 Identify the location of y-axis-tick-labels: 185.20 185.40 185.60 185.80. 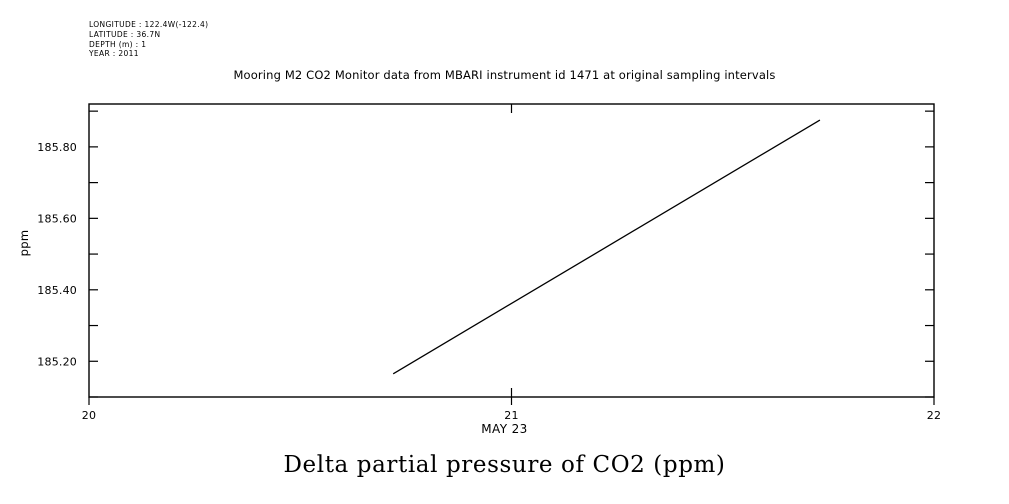
(57, 254).